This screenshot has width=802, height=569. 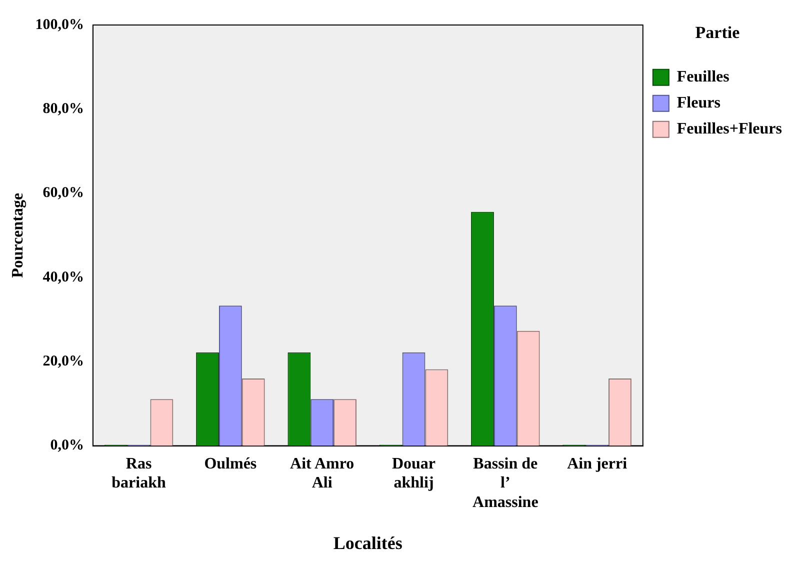 What do you see at coordinates (63, 193) in the screenshot?
I see `y-tick-label: 60,0%` at bounding box center [63, 193].